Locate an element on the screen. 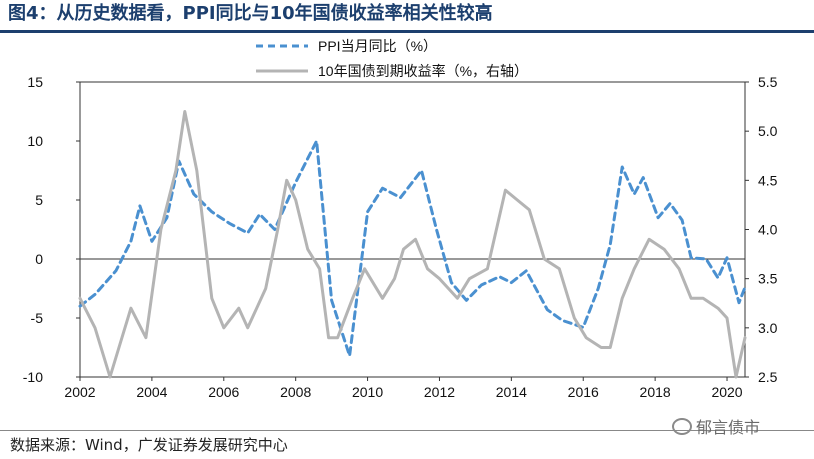 The image size is (814, 459). title-underline is located at coordinates (407, 31).